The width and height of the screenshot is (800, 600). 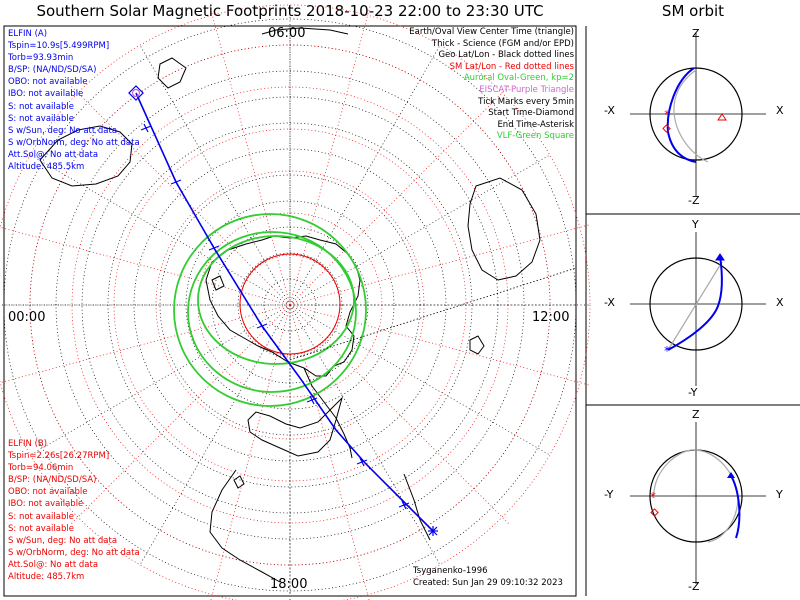 What do you see at coordinates (502, 43) in the screenshot?
I see `legend-item: Thick - Science (FGM and/or EPD)` at bounding box center [502, 43].